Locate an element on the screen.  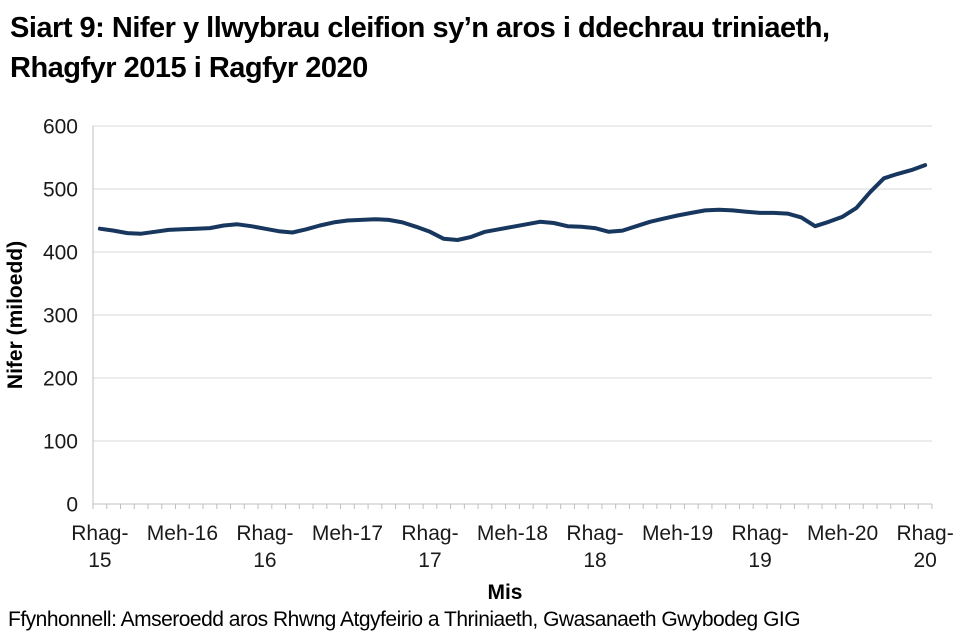
x-tick-label: 15 is located at coordinates (99, 560).